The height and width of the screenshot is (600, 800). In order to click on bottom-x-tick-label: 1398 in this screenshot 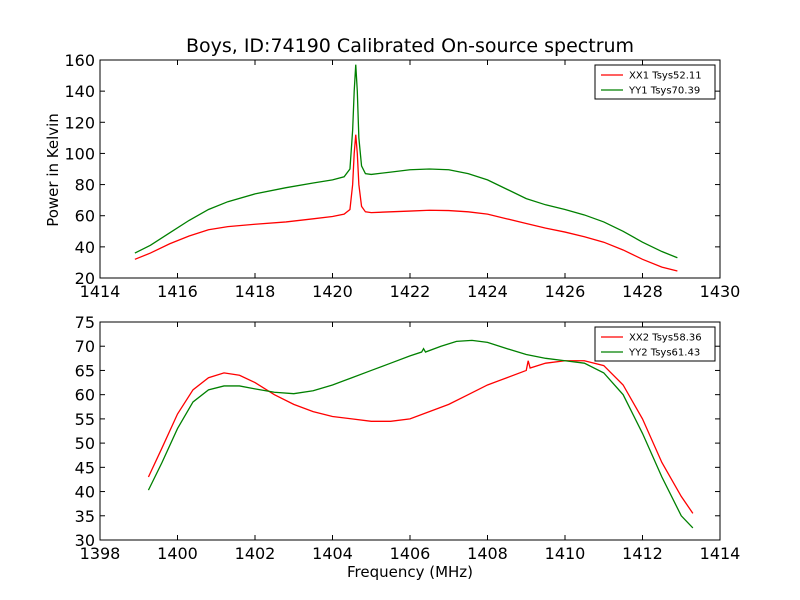, I will do `click(100, 553)`.